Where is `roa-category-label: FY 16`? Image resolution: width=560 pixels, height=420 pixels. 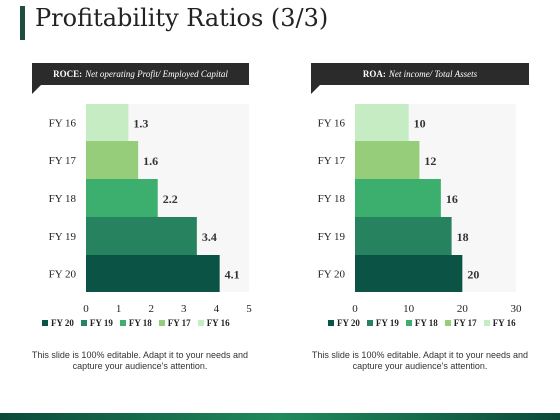 roa-category-label: FY 16 is located at coordinates (332, 124).